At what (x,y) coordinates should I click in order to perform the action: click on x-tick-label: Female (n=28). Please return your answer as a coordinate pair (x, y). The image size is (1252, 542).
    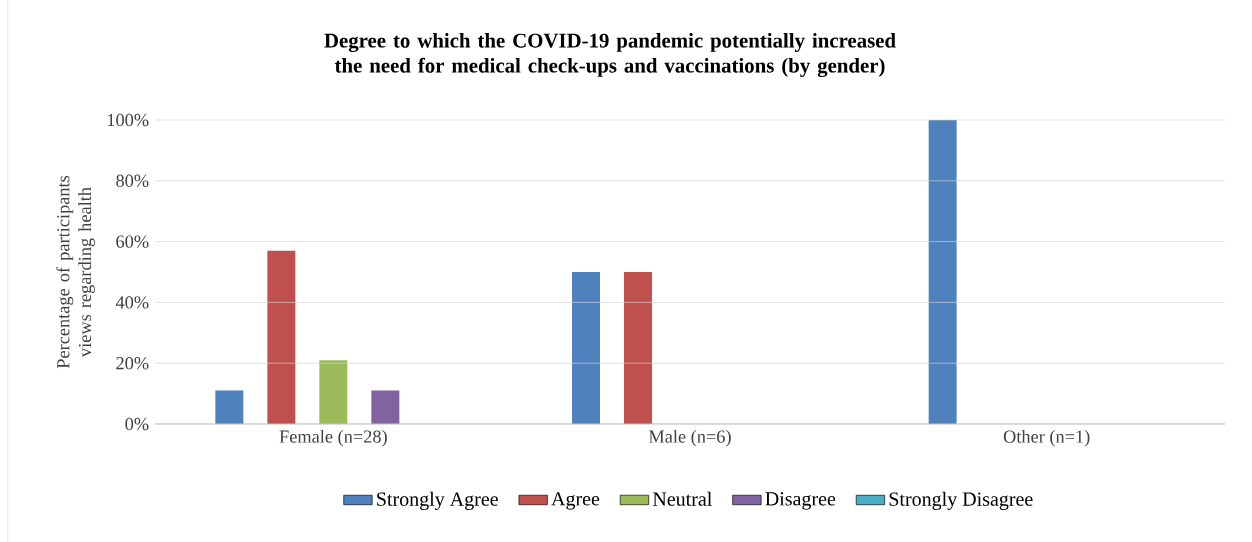
    Looking at the image, I should click on (333, 438).